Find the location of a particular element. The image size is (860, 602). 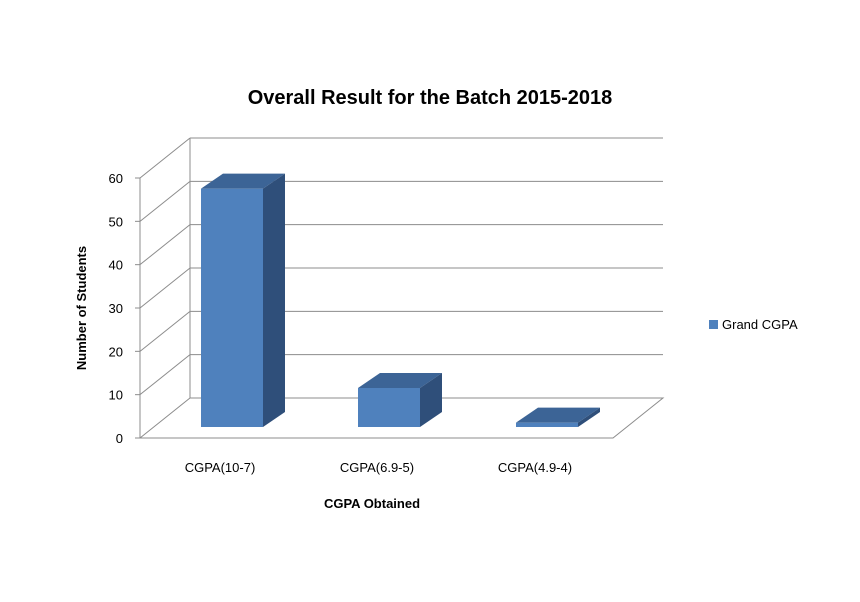

floor-outline is located at coordinates (401, 418).